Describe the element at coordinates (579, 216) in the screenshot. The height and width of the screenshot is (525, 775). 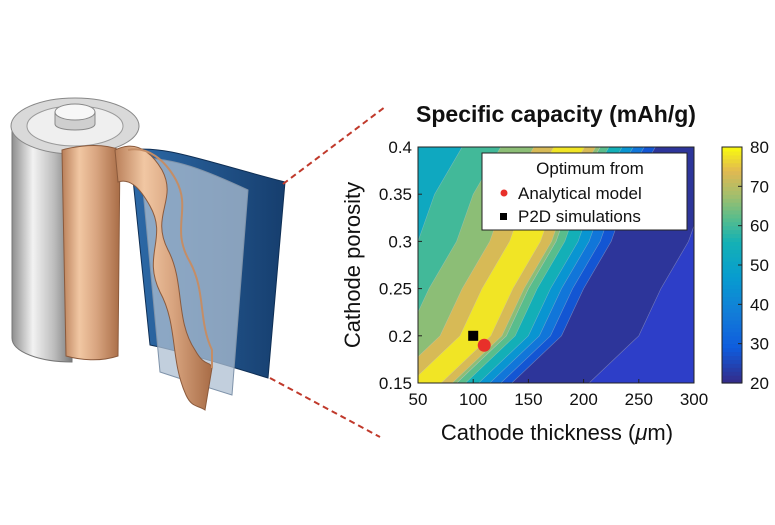
I see `legend-p2d-label: P2D simulations` at that location.